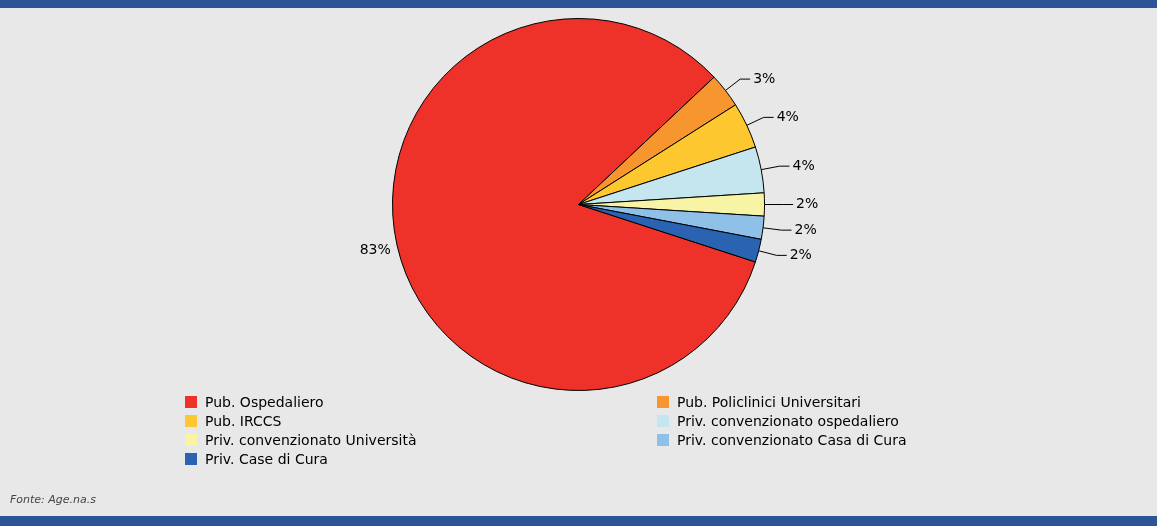 Image resolution: width=1157 pixels, height=526 pixels. I want to click on data-label: 83%, so click(375, 248).